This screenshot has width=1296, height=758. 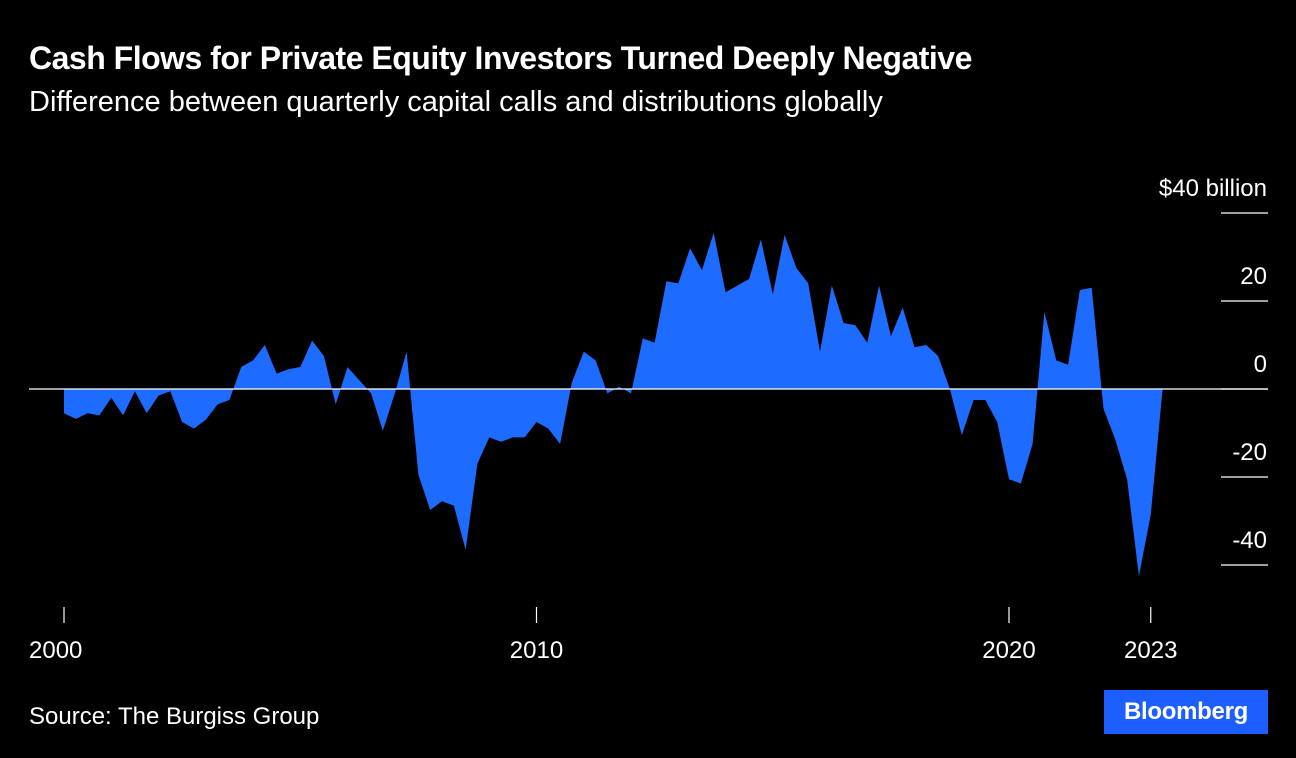 What do you see at coordinates (1249, 452) in the screenshot?
I see `y-tick-label: -20` at bounding box center [1249, 452].